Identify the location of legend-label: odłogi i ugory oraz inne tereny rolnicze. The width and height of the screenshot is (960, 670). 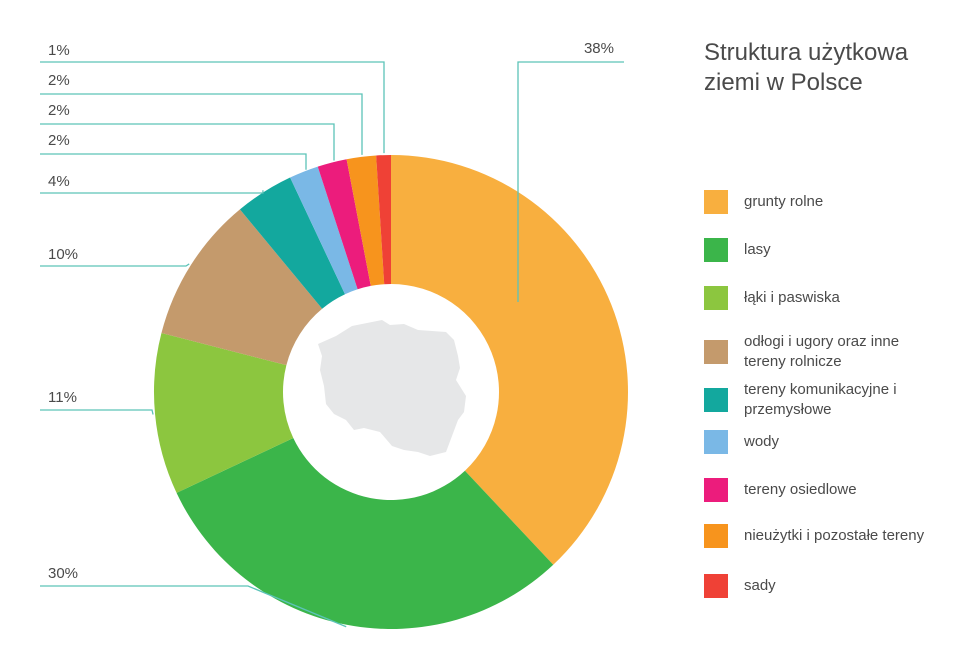
(822, 351).